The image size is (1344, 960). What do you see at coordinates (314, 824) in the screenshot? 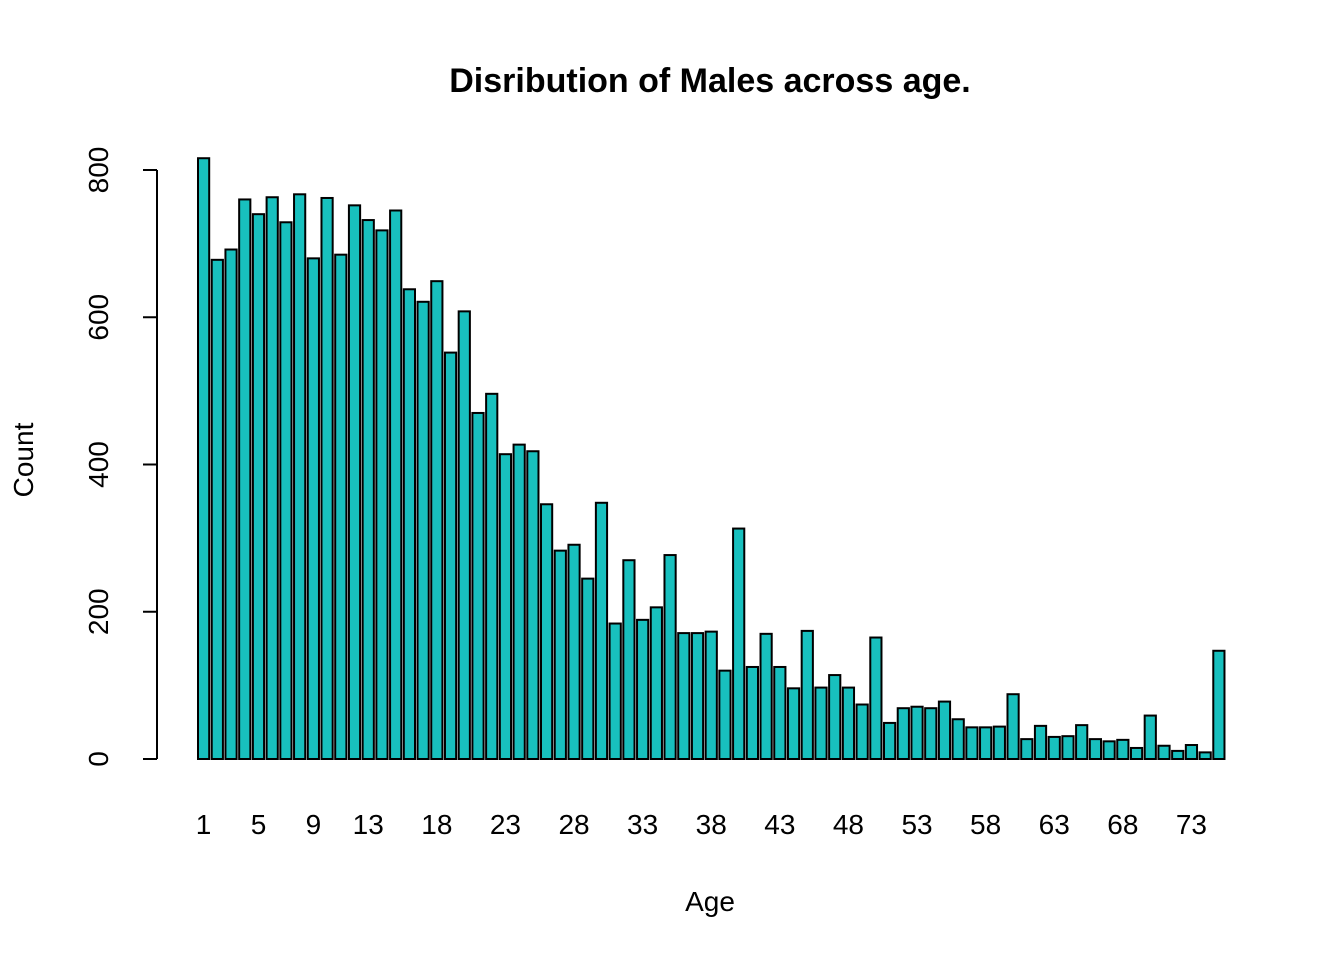
I see `x-tick-label: 9` at bounding box center [314, 824].